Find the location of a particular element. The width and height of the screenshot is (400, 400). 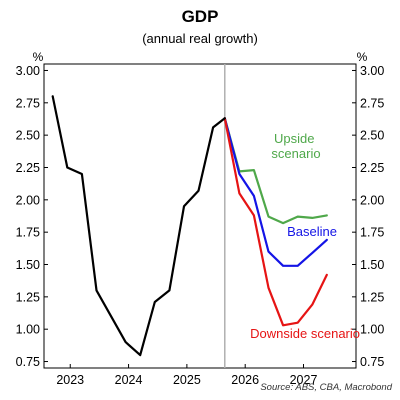

baseline-series-line is located at coordinates (275, 192).